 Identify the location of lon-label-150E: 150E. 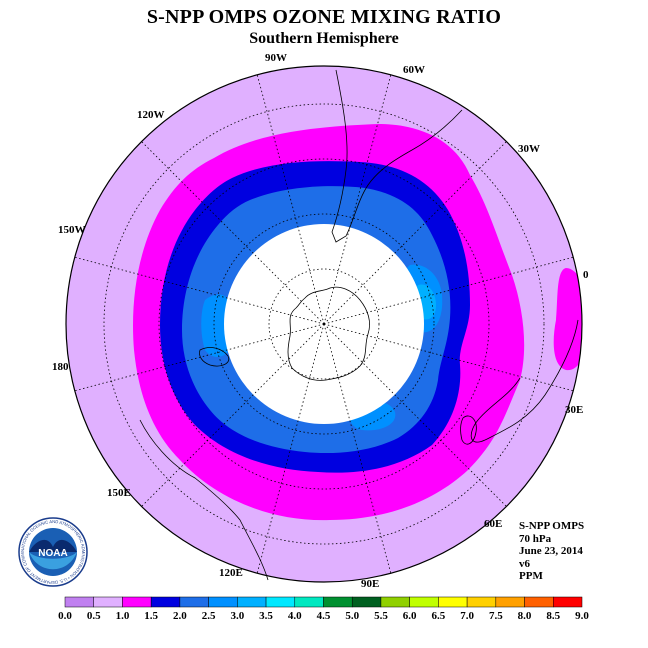
(119, 493).